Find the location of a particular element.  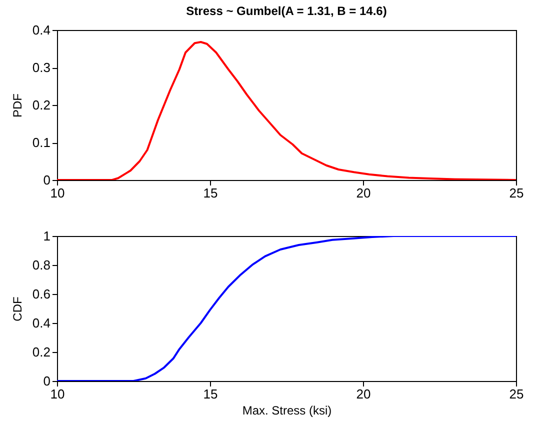

y-axis-title: CDF is located at coordinates (17, 309).